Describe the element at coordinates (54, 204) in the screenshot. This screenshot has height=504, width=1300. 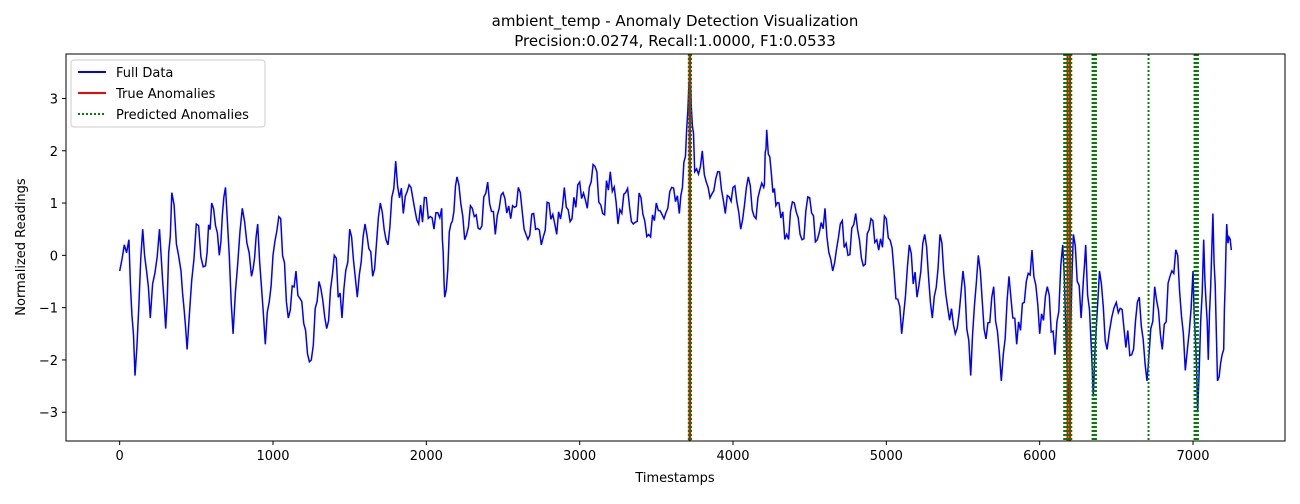
I see `y-tick-label: 1` at that location.